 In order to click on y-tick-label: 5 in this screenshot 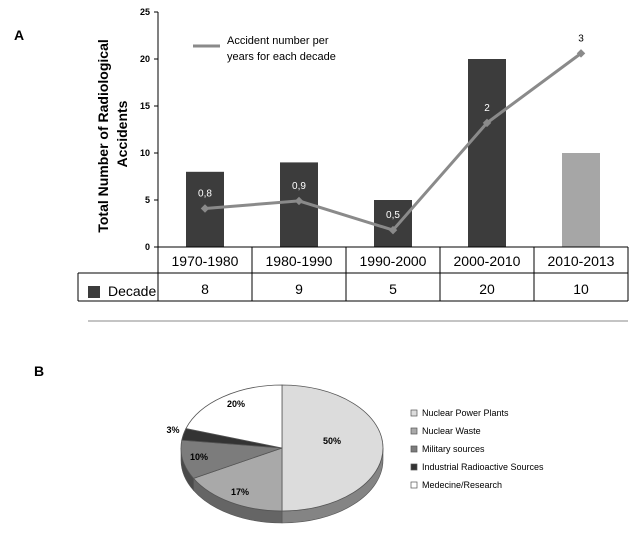, I will do `click(147, 200)`.